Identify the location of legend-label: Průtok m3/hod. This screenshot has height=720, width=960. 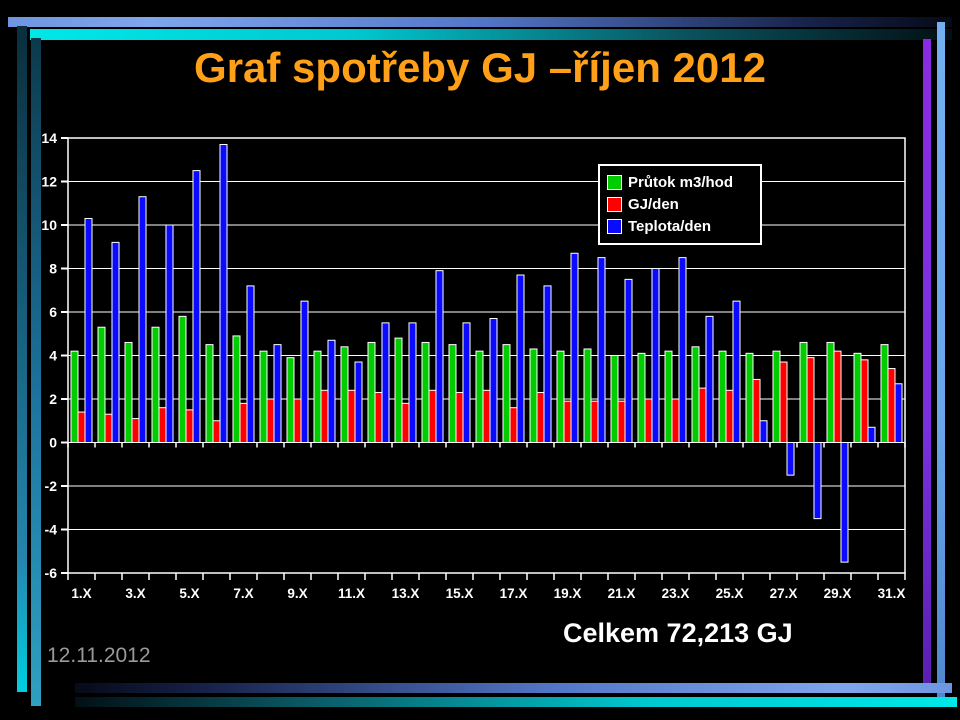
(681, 182).